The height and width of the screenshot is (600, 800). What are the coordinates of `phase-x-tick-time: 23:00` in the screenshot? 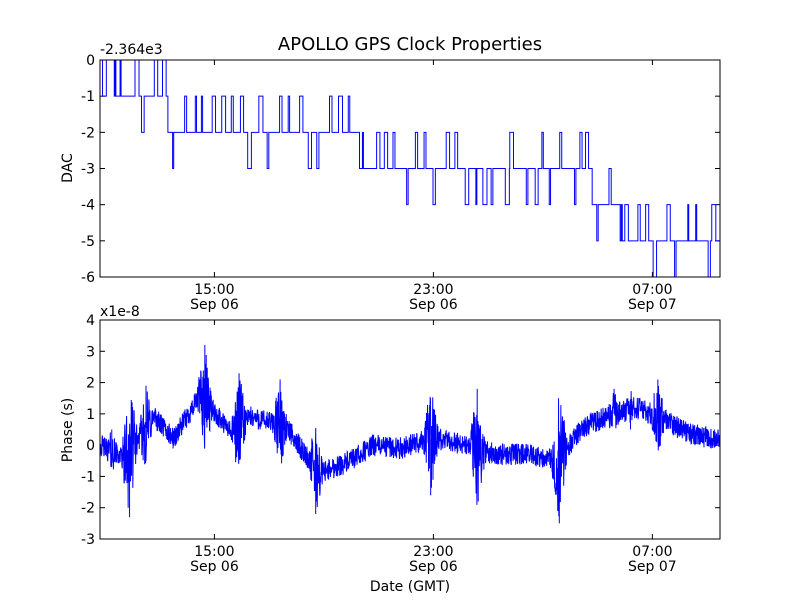 It's located at (433, 552).